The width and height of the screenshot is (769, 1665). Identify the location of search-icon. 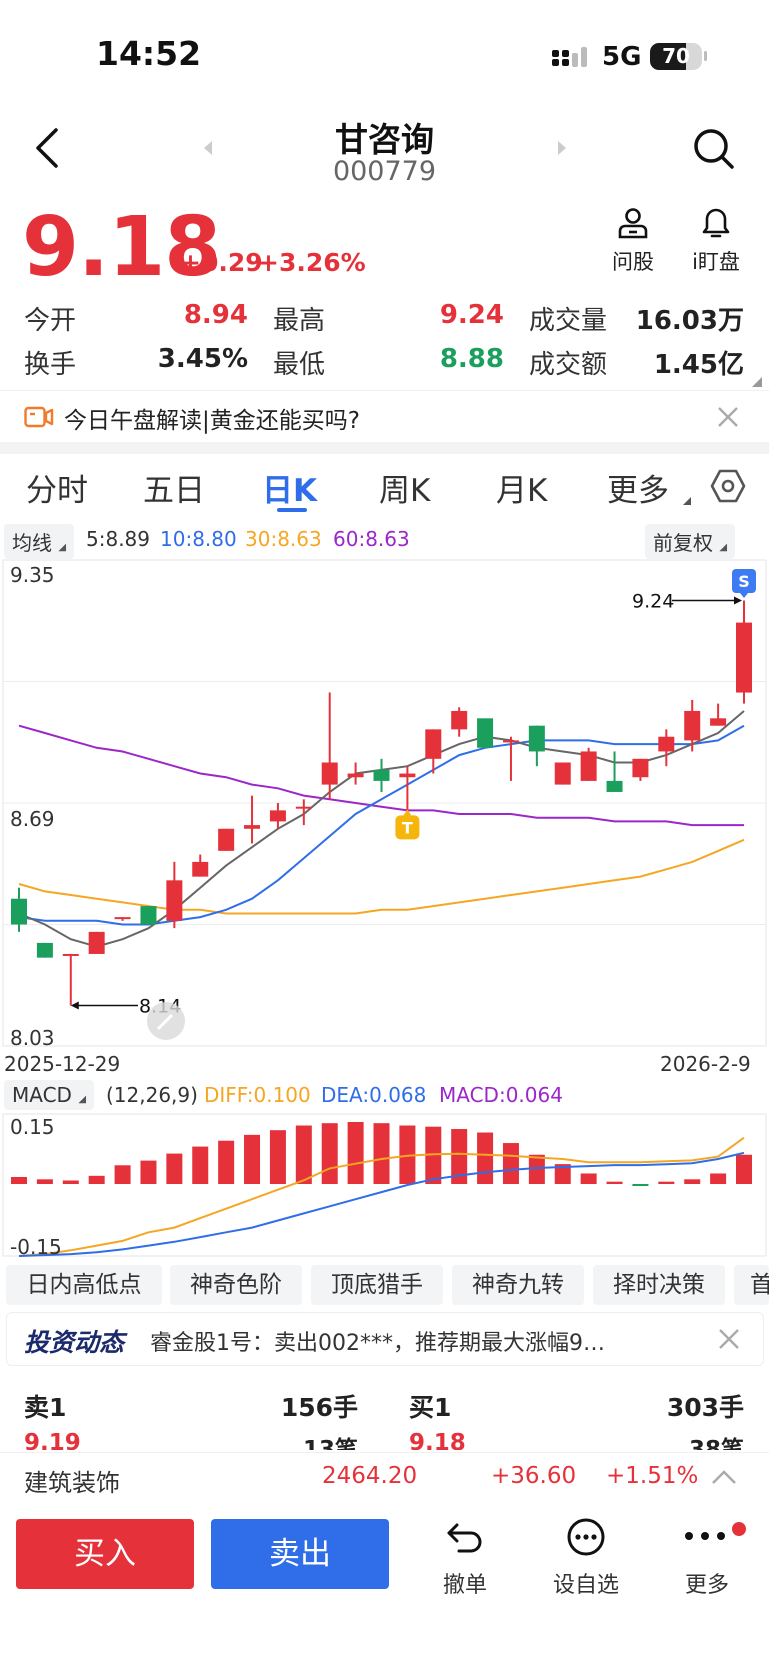
(714, 149).